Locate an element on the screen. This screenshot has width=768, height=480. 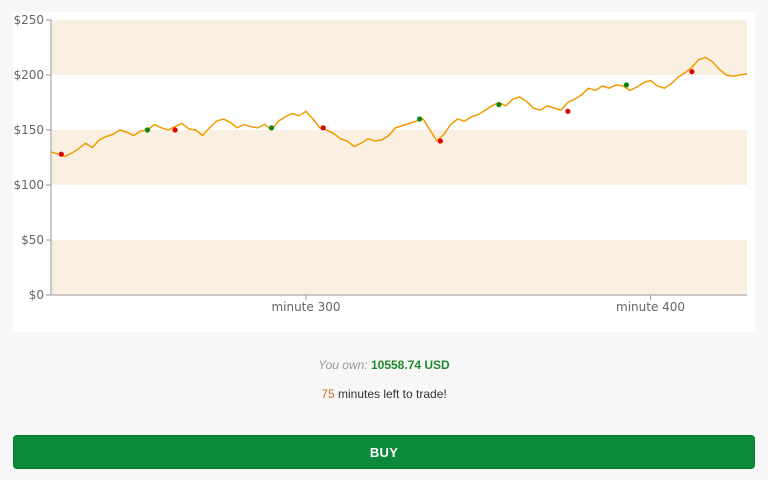
time-remaining: 75 minutes left to trade! is located at coordinates (384, 394).